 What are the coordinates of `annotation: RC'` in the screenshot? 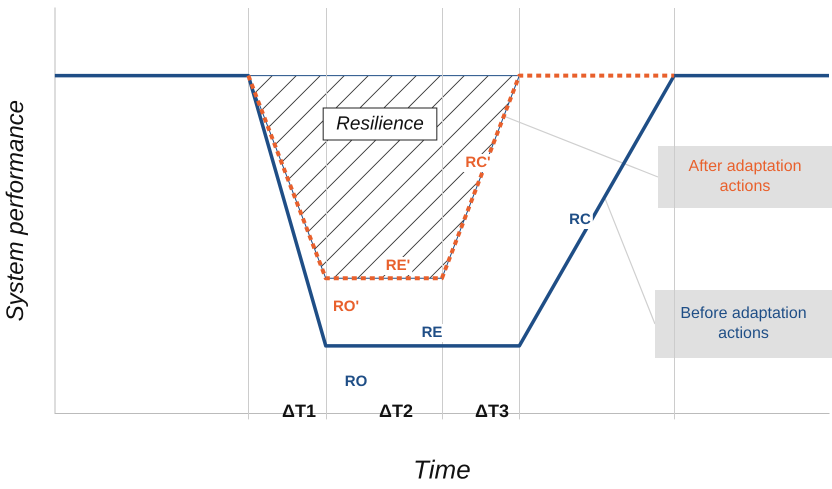 It's located at (478, 163).